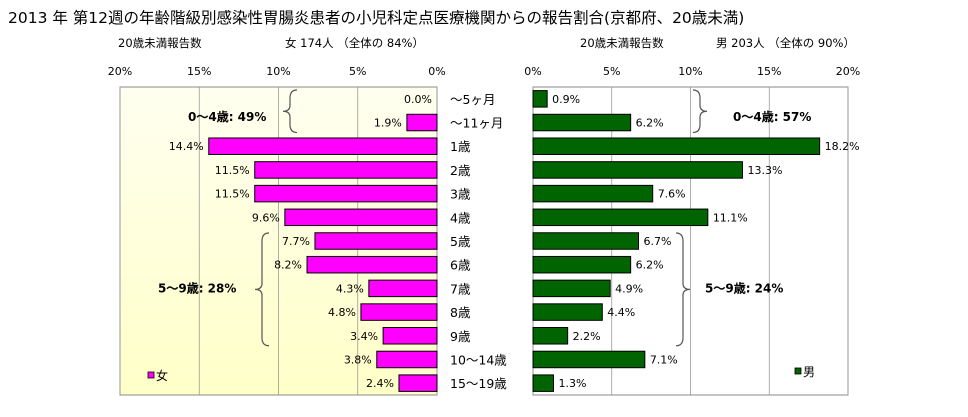 The width and height of the screenshot is (968, 417). What do you see at coordinates (186, 146) in the screenshot?
I see `female-data-label: 14.4%` at bounding box center [186, 146].